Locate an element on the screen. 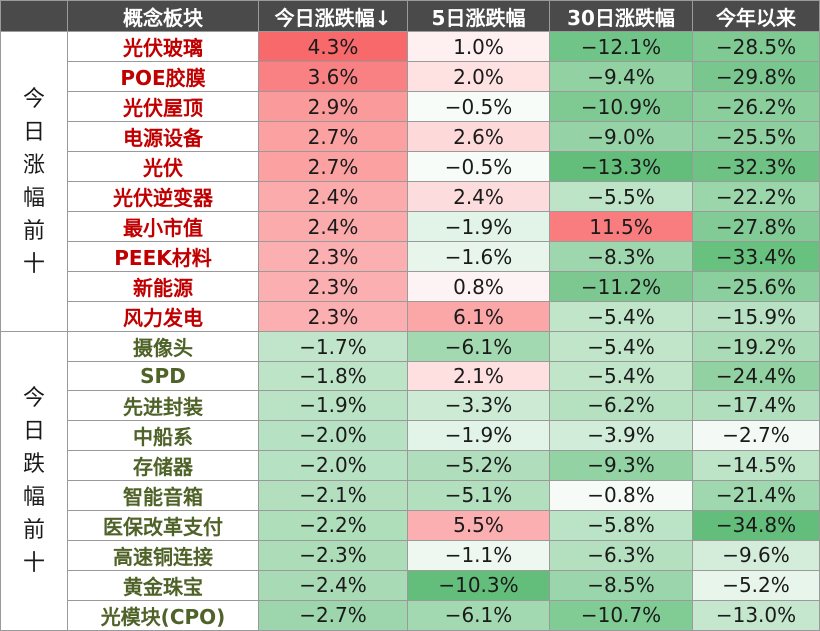 Image resolution: width=820 pixels, height=631 pixels. ytd-change-cell: −27.8% is located at coordinates (756, 226).